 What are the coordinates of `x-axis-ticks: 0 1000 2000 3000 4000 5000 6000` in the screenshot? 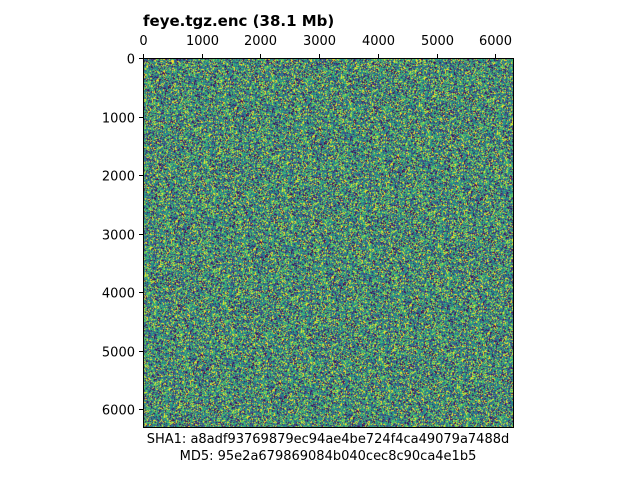 It's located at (325, 46).